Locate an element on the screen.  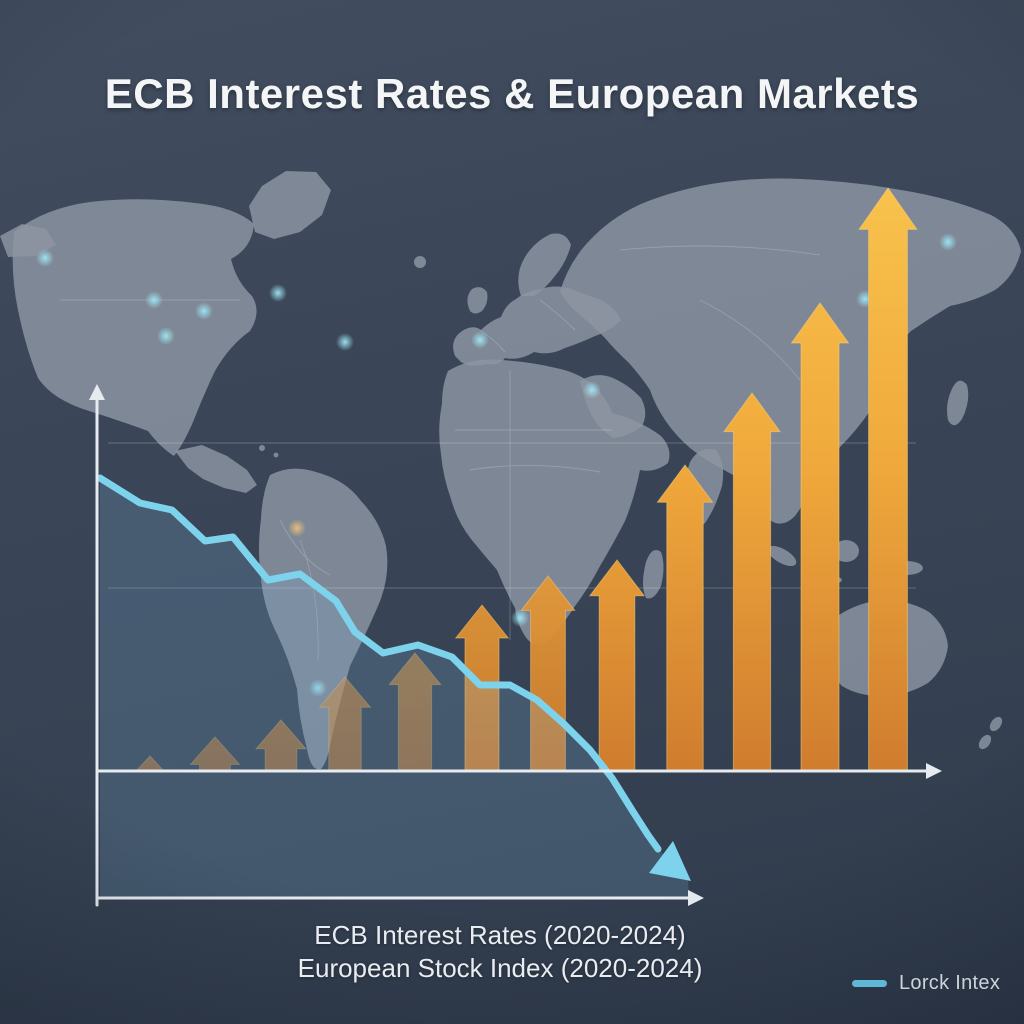
map-new-zealand-south is located at coordinates (985, 742).